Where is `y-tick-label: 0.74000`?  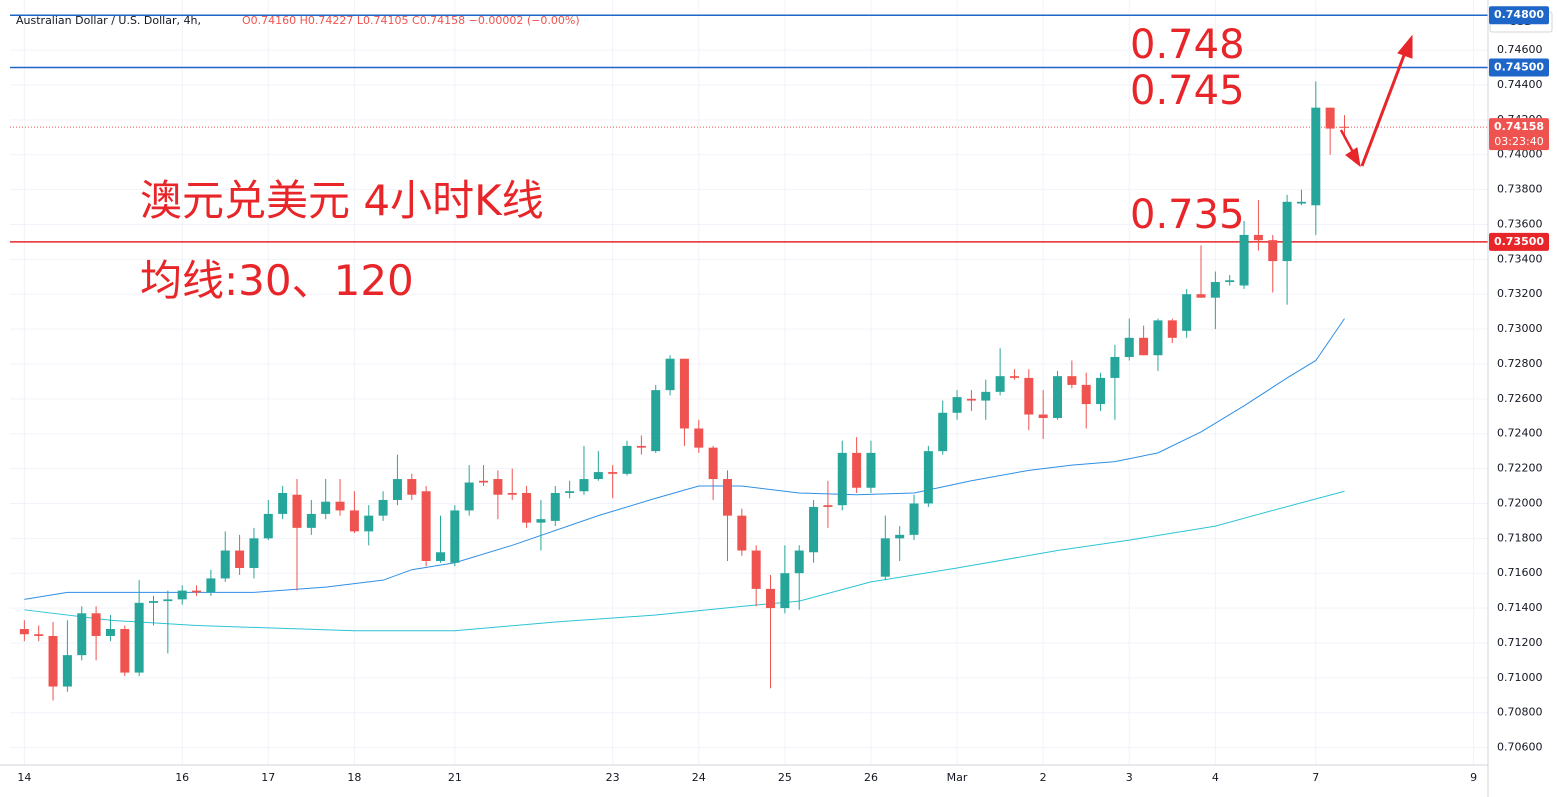
y-tick-label: 0.74000 is located at coordinates (1520, 154).